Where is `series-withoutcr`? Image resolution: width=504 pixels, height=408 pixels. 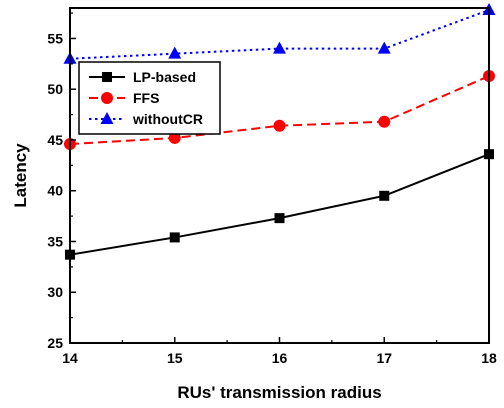 series-withoutcr is located at coordinates (279, 33).